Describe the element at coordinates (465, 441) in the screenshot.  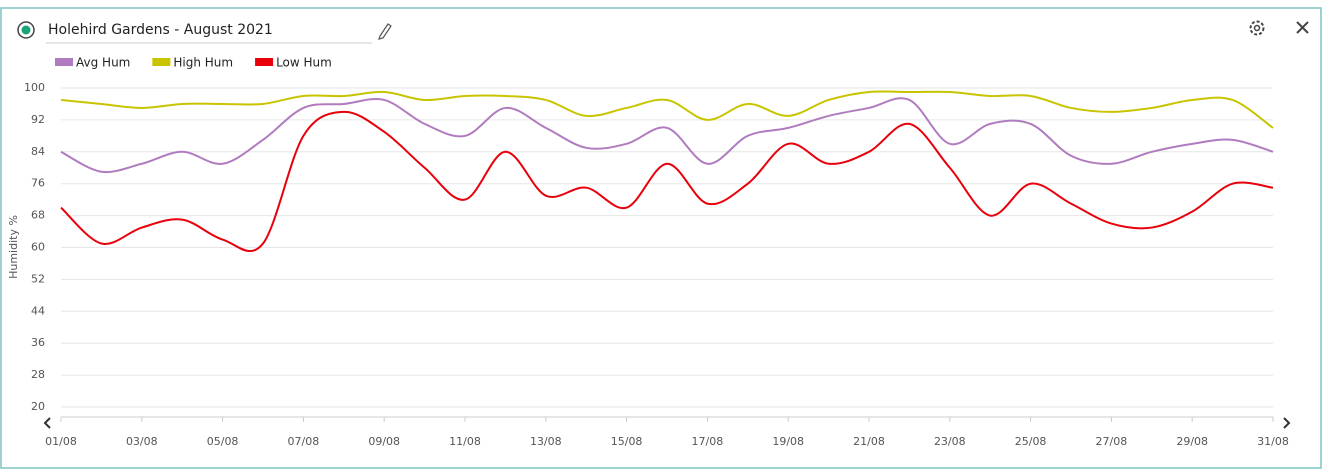
I see `x-tick-label: 11/08` at that location.